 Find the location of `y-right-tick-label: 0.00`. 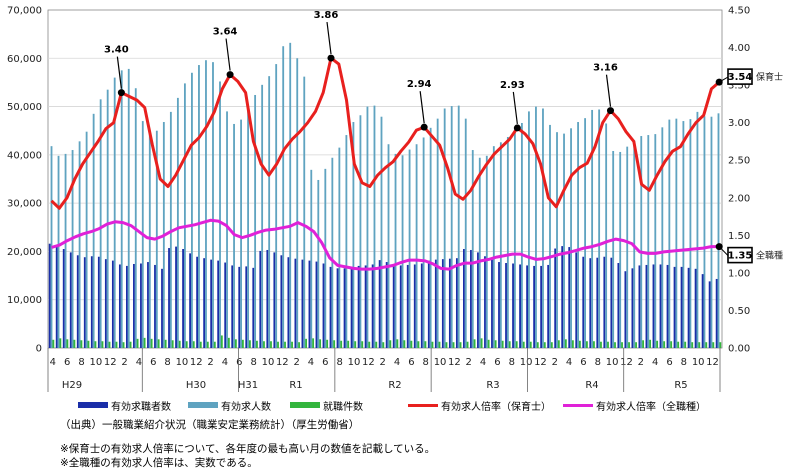

y-right-tick-label: 0.00 is located at coordinates (739, 349).